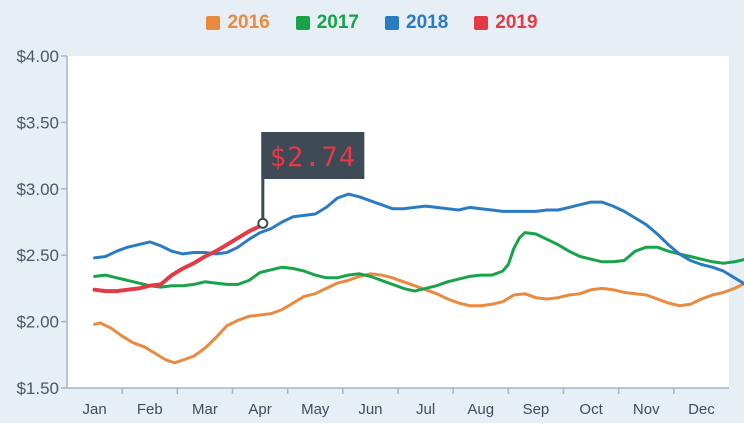 The image size is (744, 423). What do you see at coordinates (646, 409) in the screenshot?
I see `x-tick-label: Nov` at bounding box center [646, 409].